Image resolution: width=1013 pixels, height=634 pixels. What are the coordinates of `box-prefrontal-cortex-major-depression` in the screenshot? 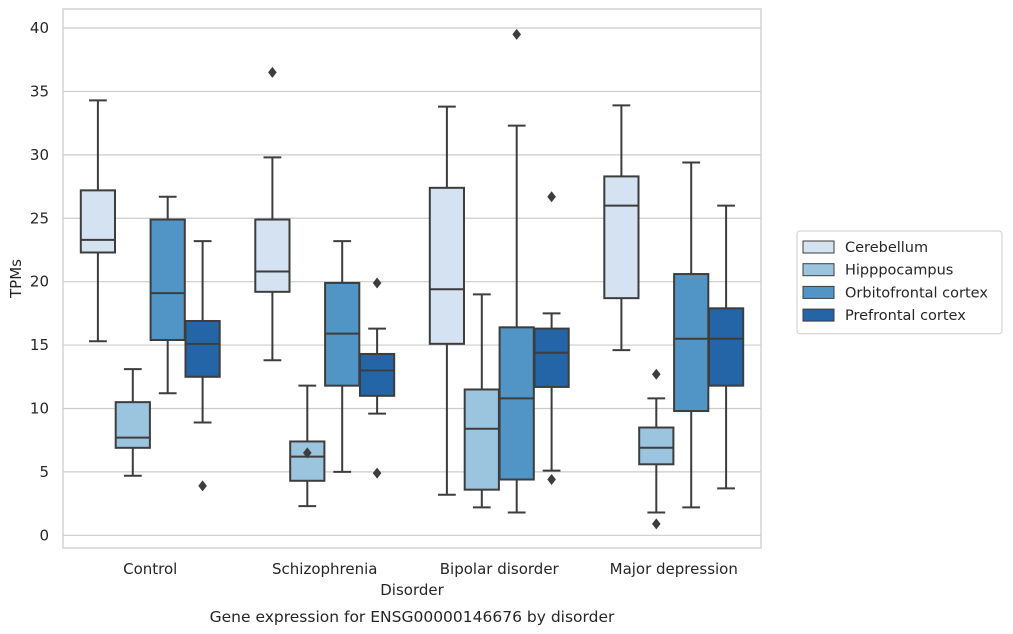 It's located at (726, 347).